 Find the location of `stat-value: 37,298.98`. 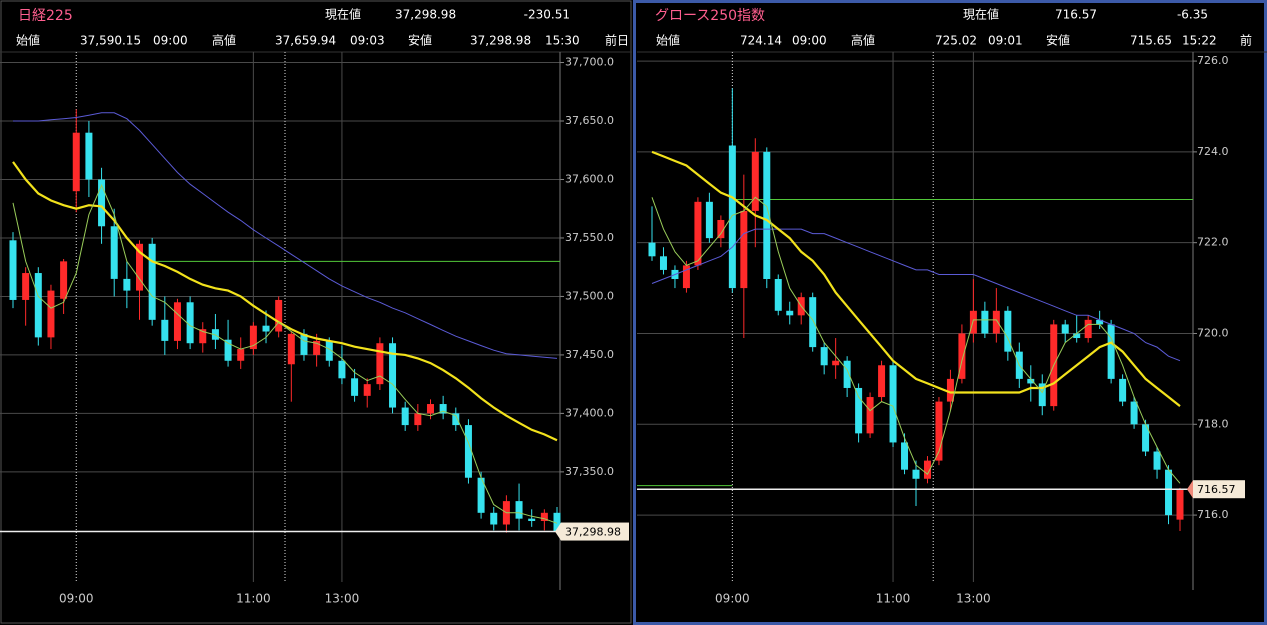

stat-value: 37,298.98 is located at coordinates (500, 41).